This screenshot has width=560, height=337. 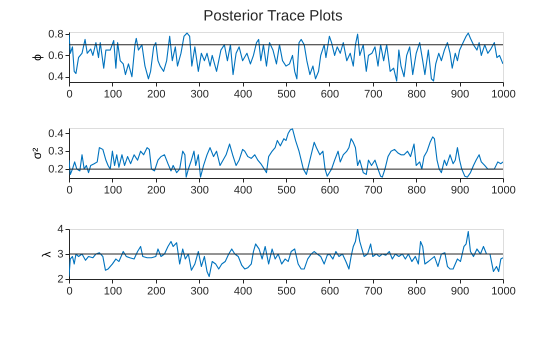 I want to click on y-tick-label: 0.6, so click(x=56, y=56).